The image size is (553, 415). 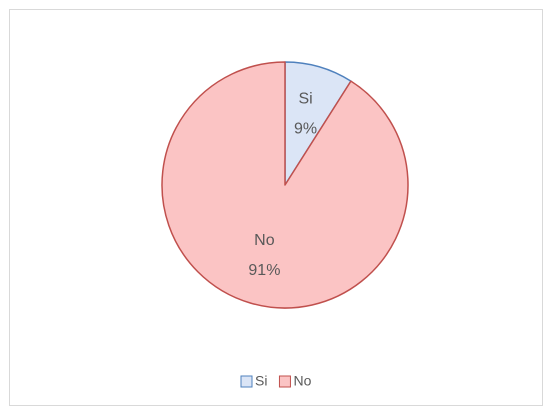 I want to click on legend-label: No, so click(x=302, y=381).